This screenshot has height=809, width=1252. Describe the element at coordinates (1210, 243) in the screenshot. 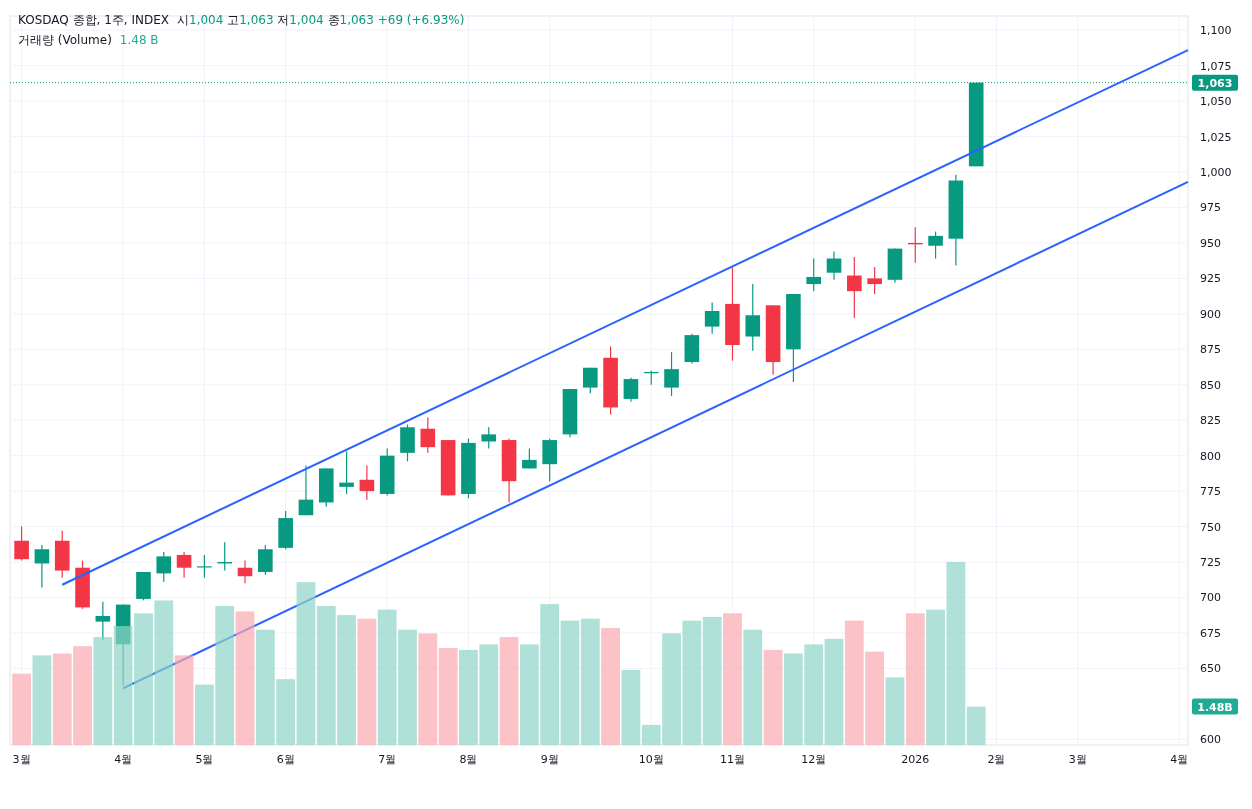

I see `y-tick-label: 950` at that location.